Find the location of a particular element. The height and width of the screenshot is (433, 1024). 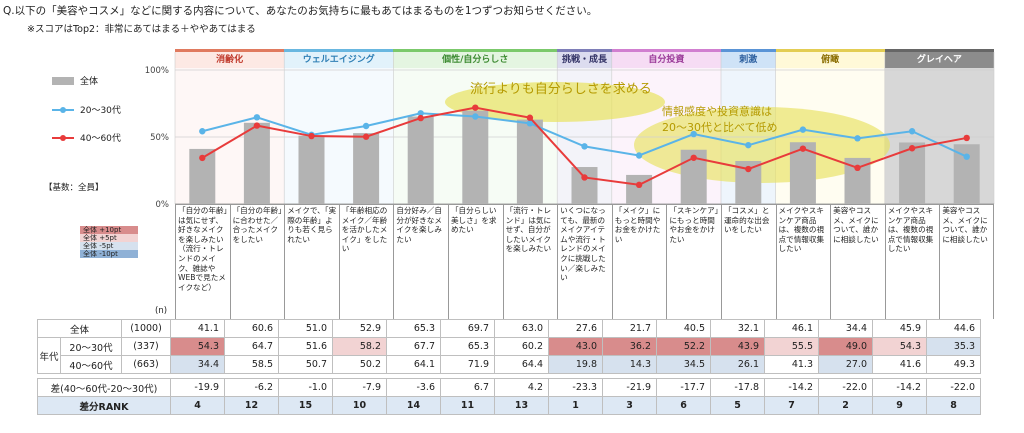

table-cell: 51.6 is located at coordinates (305, 346).